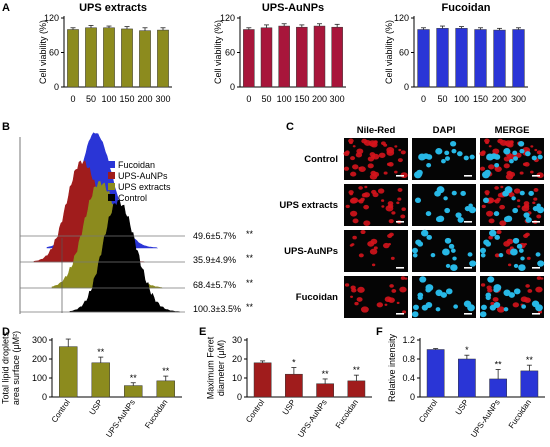 This screenshot has width=550, height=447. What do you see at coordinates (61, 411) in the screenshot?
I see `x-tick-label: Control` at bounding box center [61, 411].